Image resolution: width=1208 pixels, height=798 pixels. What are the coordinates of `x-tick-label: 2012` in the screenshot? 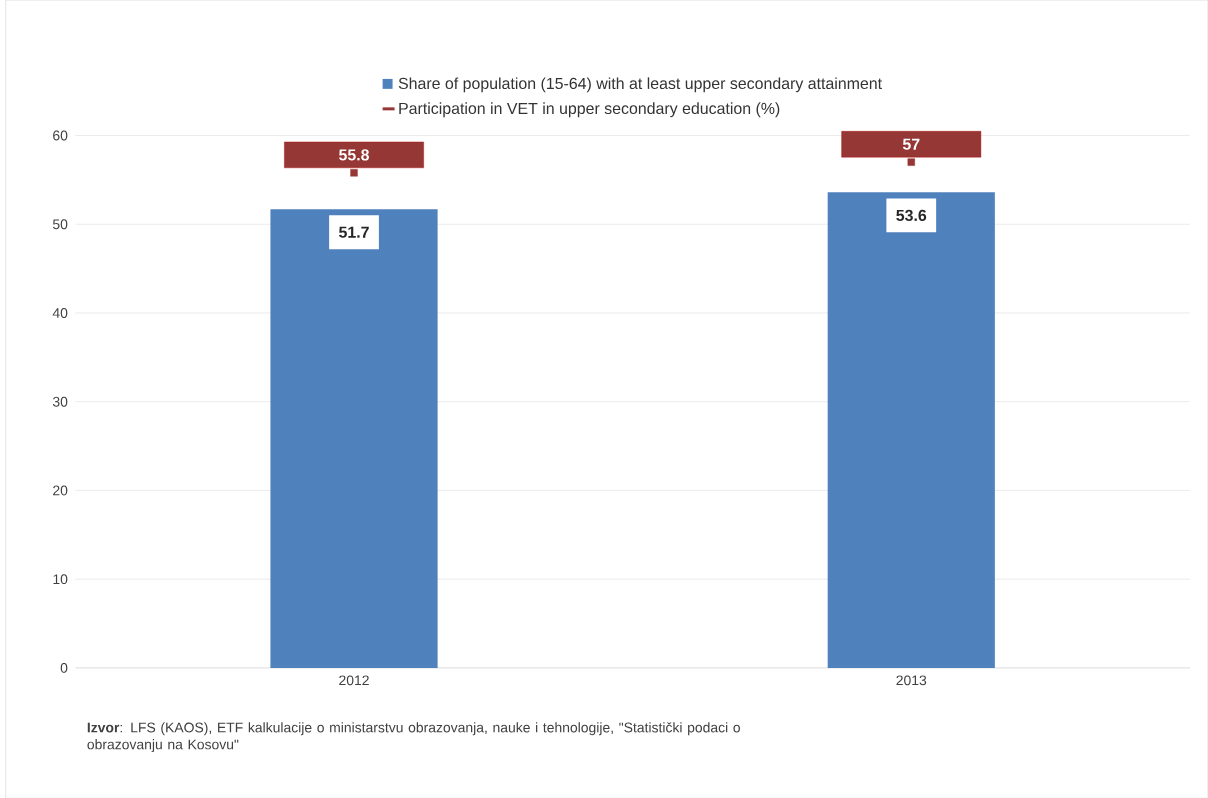 It's located at (354, 680).